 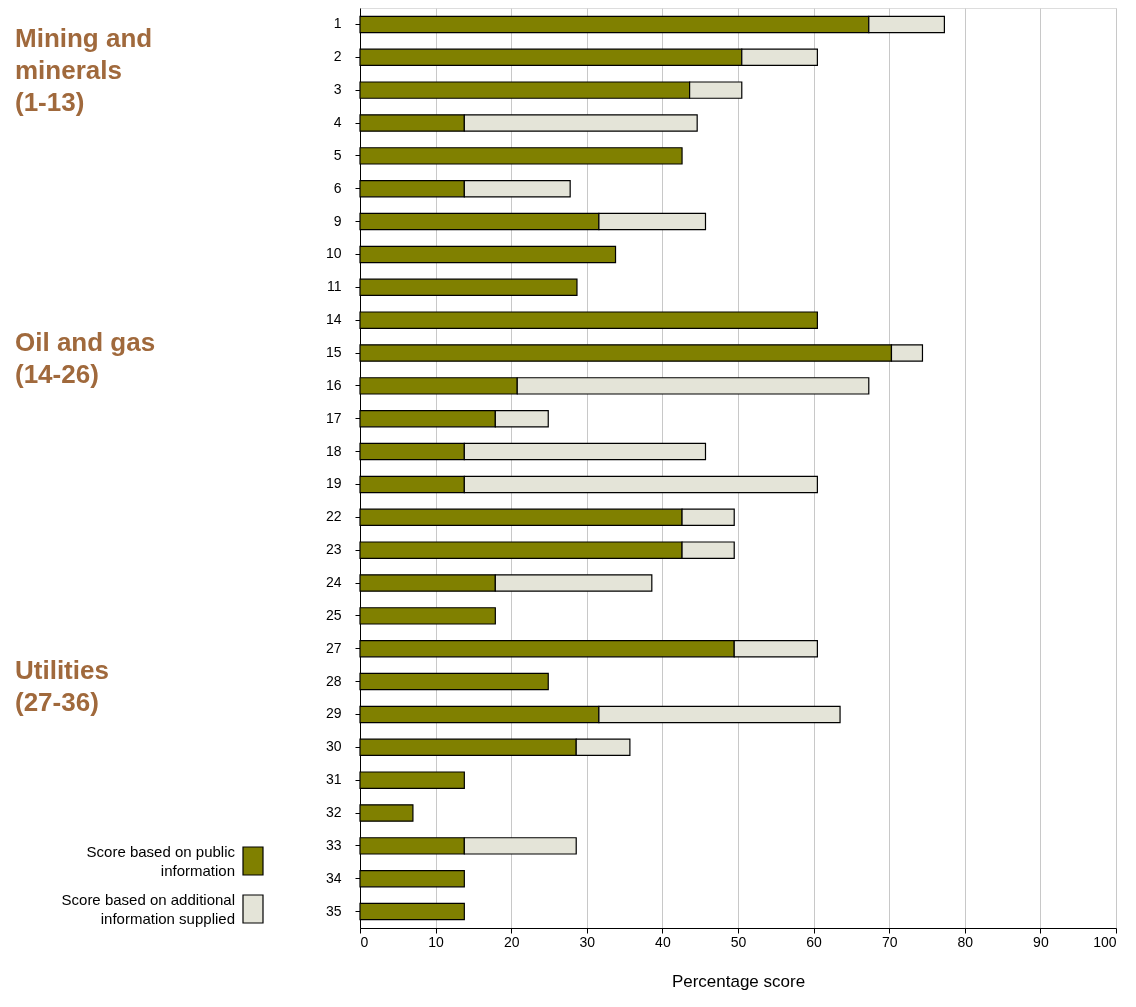 What do you see at coordinates (337, 220) in the screenshot?
I see `y-tick-label: 9` at bounding box center [337, 220].